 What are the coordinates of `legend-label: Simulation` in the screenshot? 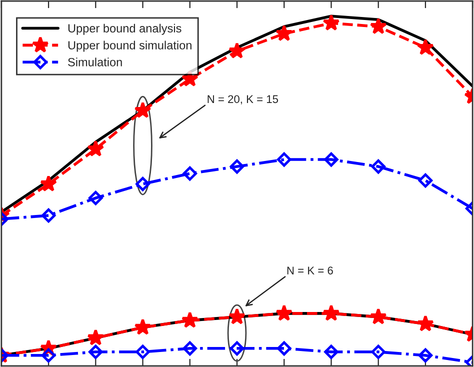 It's located at (95, 62).